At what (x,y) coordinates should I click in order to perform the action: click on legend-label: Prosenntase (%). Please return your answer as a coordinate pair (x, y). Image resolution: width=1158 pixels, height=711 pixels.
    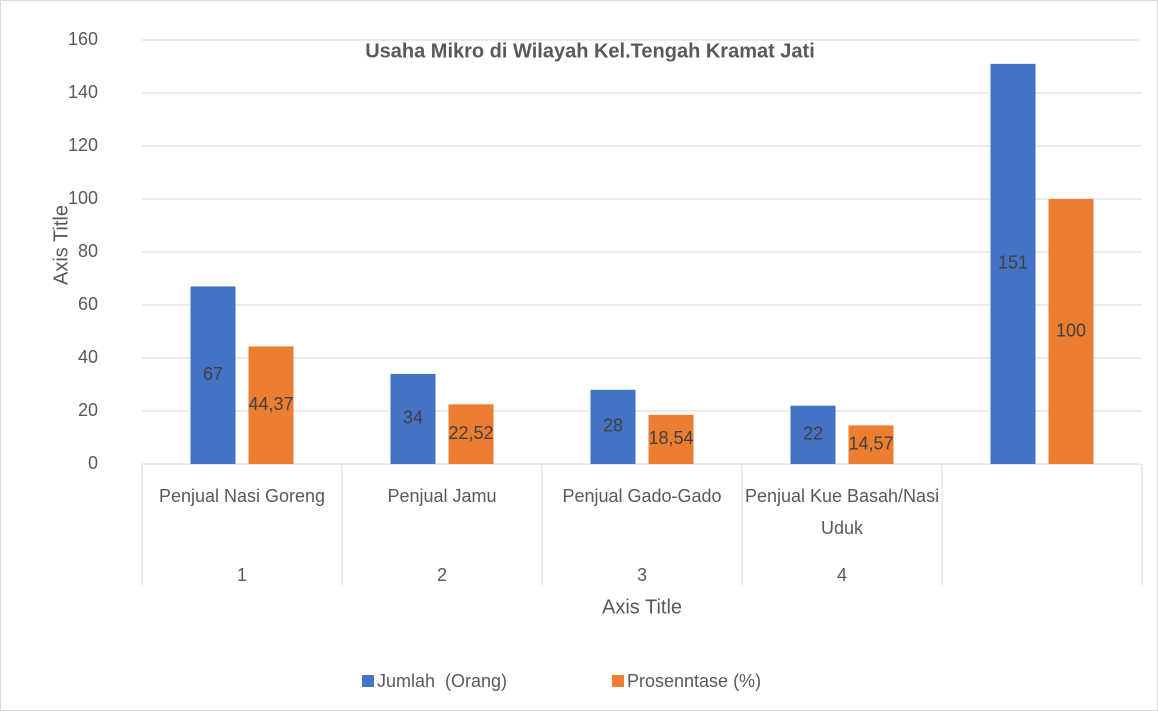
    Looking at the image, I should click on (694, 681).